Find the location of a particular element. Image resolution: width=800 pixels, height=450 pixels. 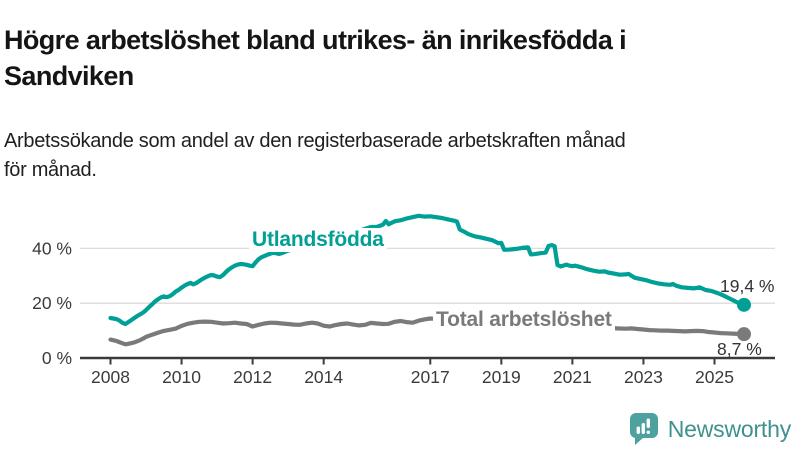

series-label-utlandsfodda: Utlandsfödda is located at coordinates (318, 240).